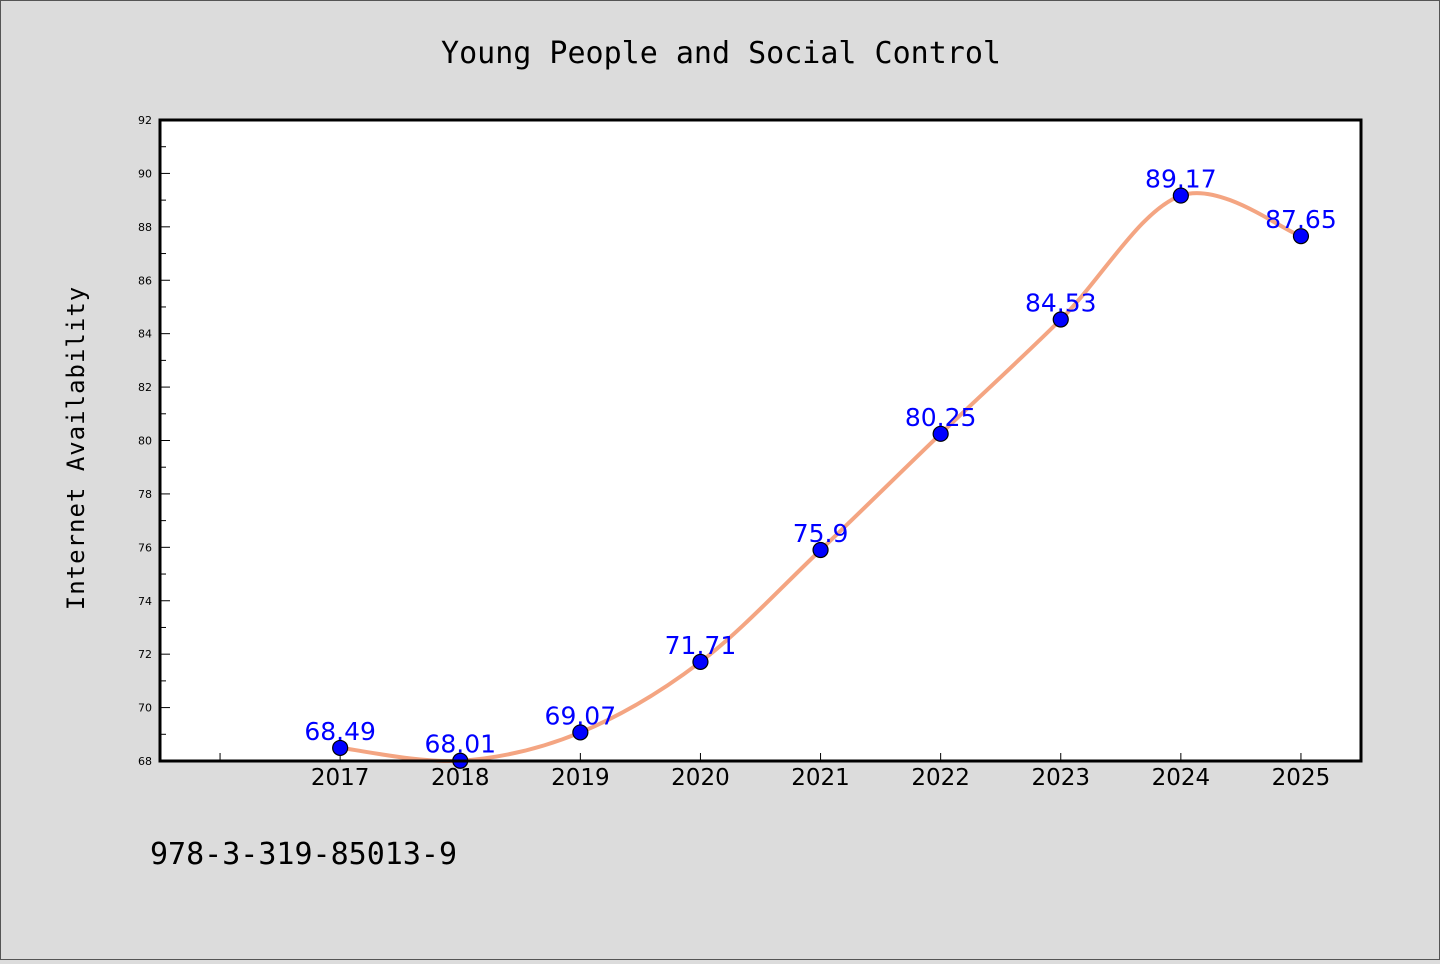 The width and height of the screenshot is (1440, 964). Describe the element at coordinates (340, 731) in the screenshot. I see `data-label: 68.49` at that location.